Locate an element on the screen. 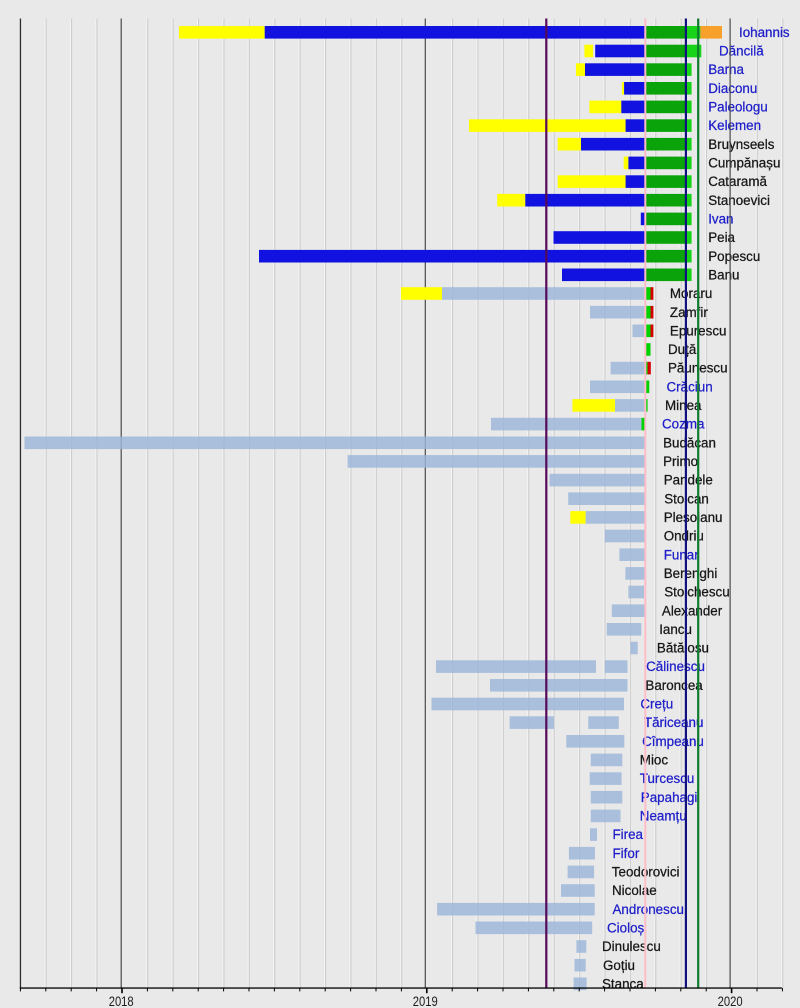 The width and height of the screenshot is (800, 1008). svg-text: Mioc is located at coordinates (654, 760).